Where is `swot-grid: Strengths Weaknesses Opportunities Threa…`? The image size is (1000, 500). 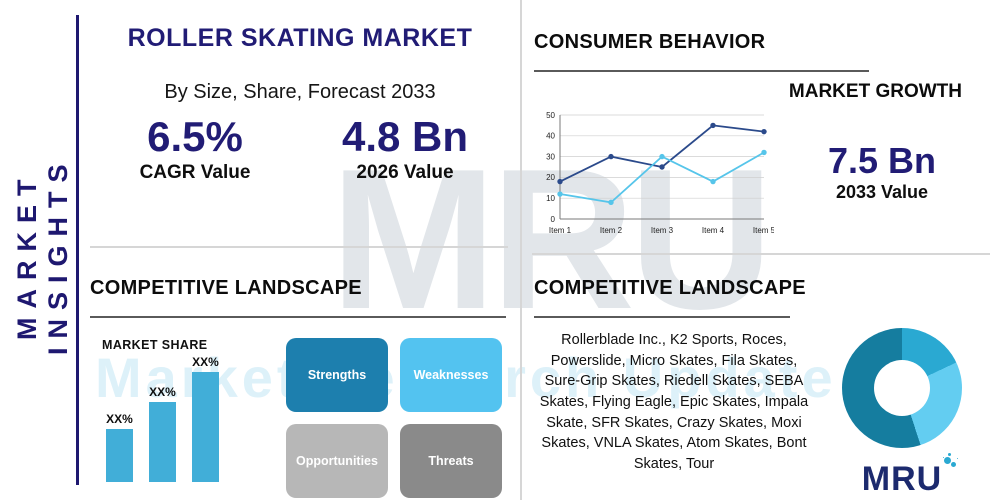
swot-grid: Strengths Weaknesses Opportunities Threa… is located at coordinates (394, 418).